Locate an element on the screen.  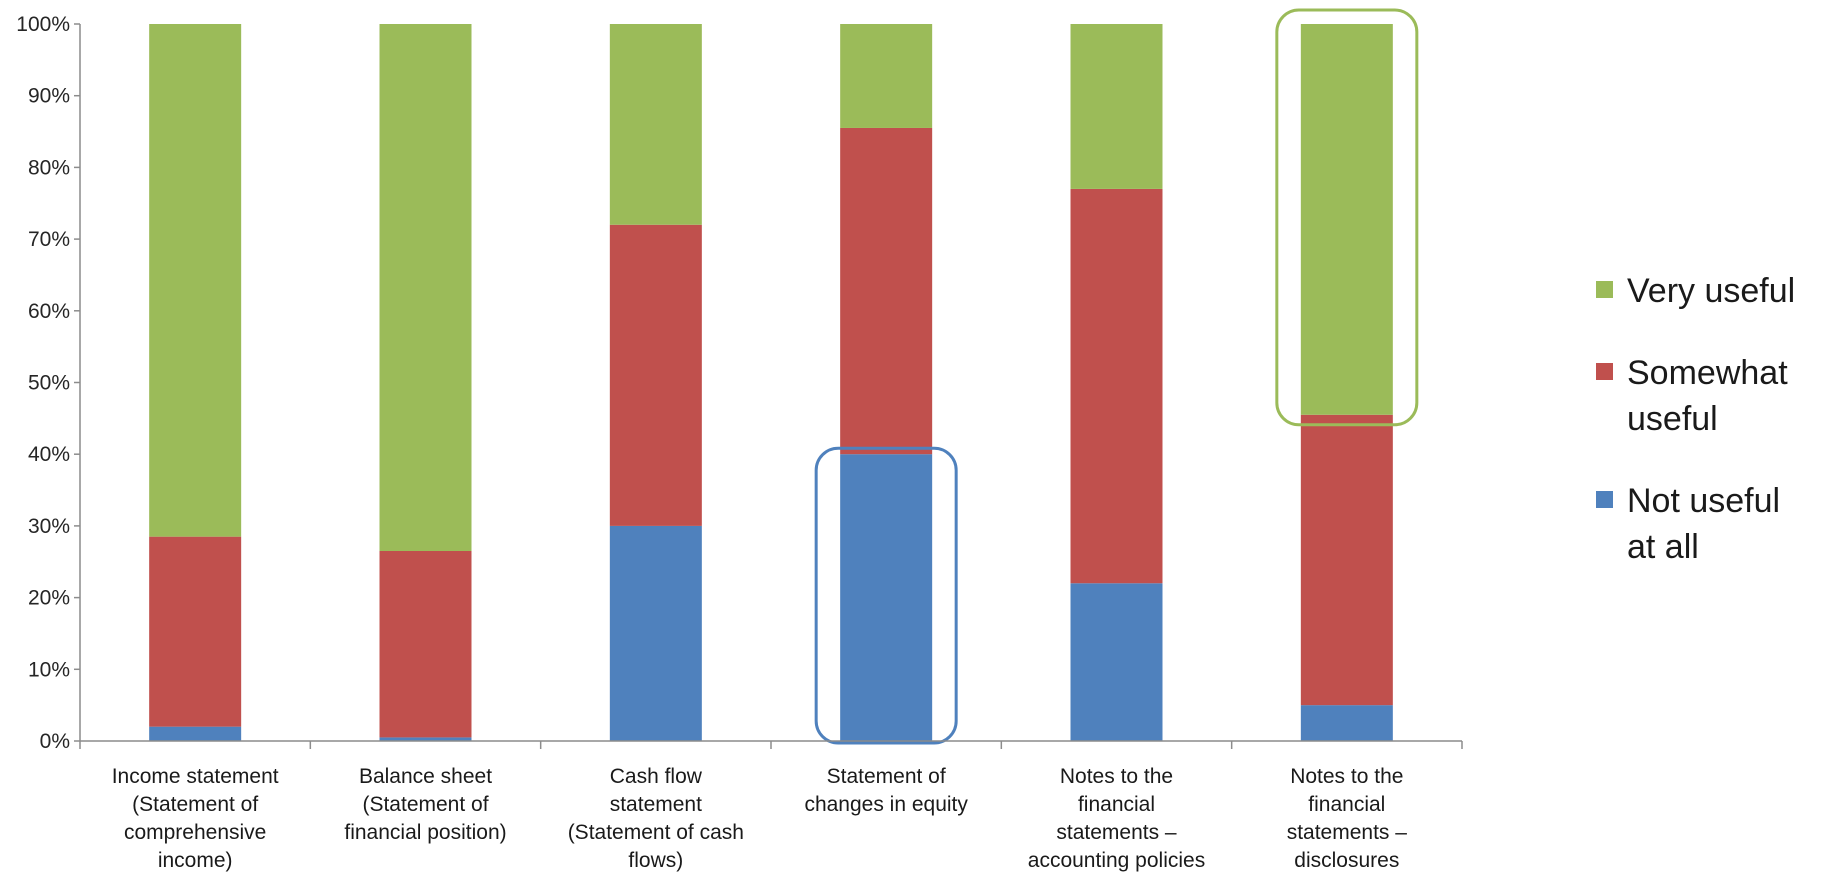
legend-label: Not useful at all is located at coordinates (1704, 524).